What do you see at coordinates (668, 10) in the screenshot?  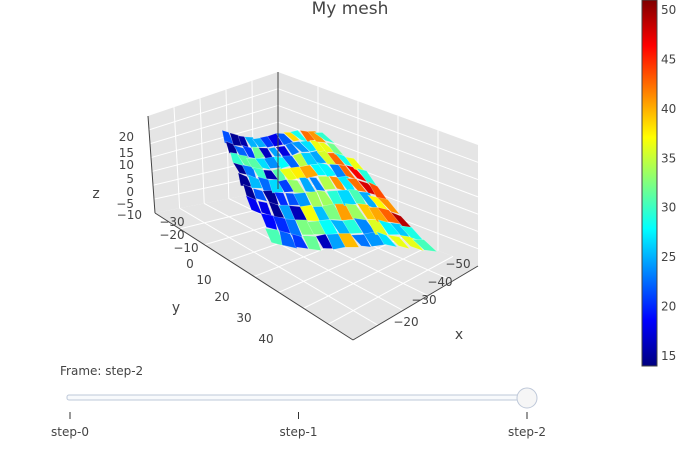 I see `colorbar-tick-label: 50` at bounding box center [668, 10].